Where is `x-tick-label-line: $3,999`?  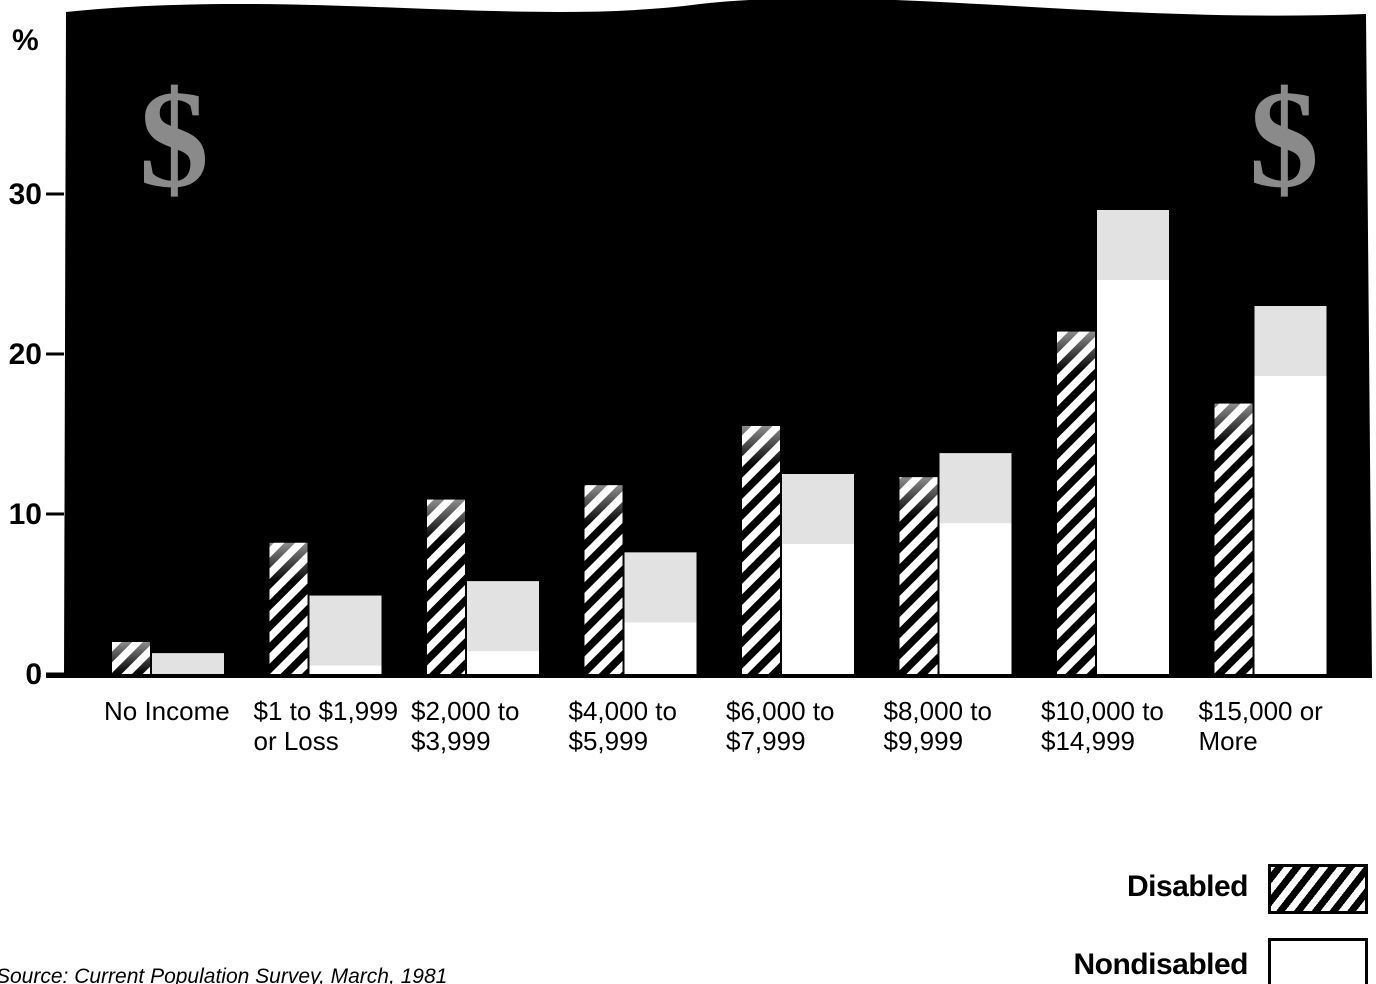 x-tick-label-line: $3,999 is located at coordinates (451, 741).